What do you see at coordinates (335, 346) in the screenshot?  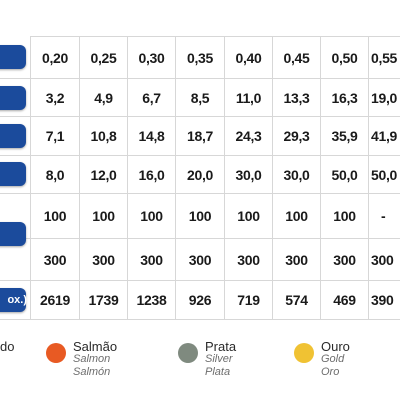 I see `legend-label: Ouro` at bounding box center [335, 346].